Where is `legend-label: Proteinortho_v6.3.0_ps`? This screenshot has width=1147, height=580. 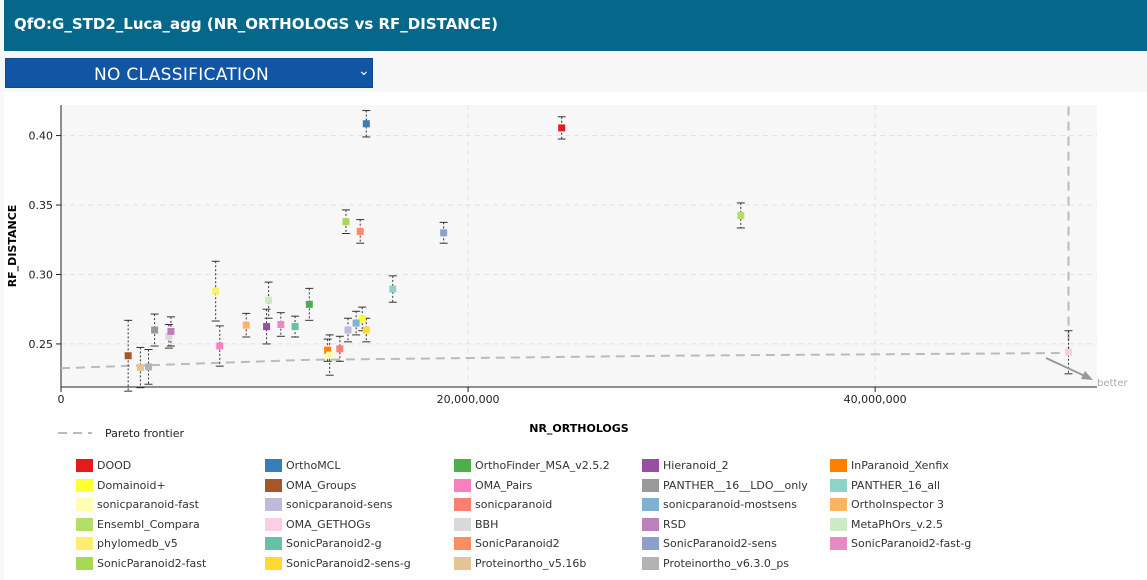
legend-label: Proteinortho_v6.3.0_ps is located at coordinates (726, 563).